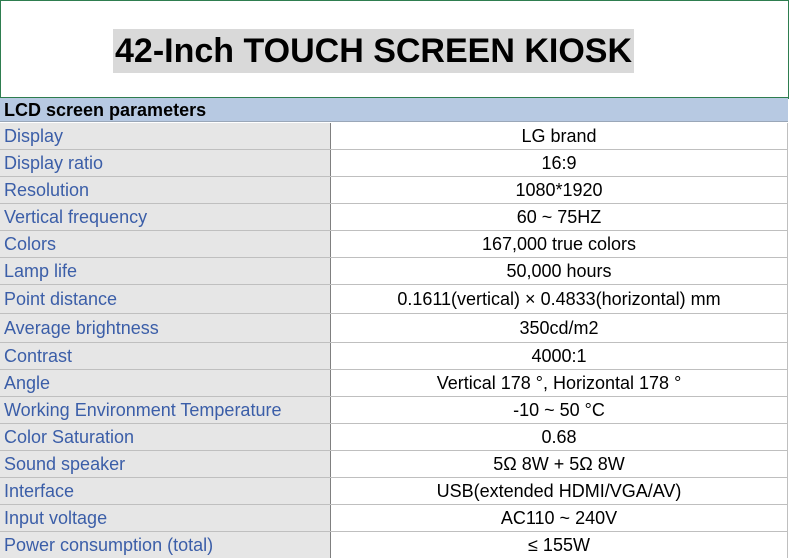 The width and height of the screenshot is (791, 558). I want to click on row-value: 167,000 true colors, so click(559, 244).